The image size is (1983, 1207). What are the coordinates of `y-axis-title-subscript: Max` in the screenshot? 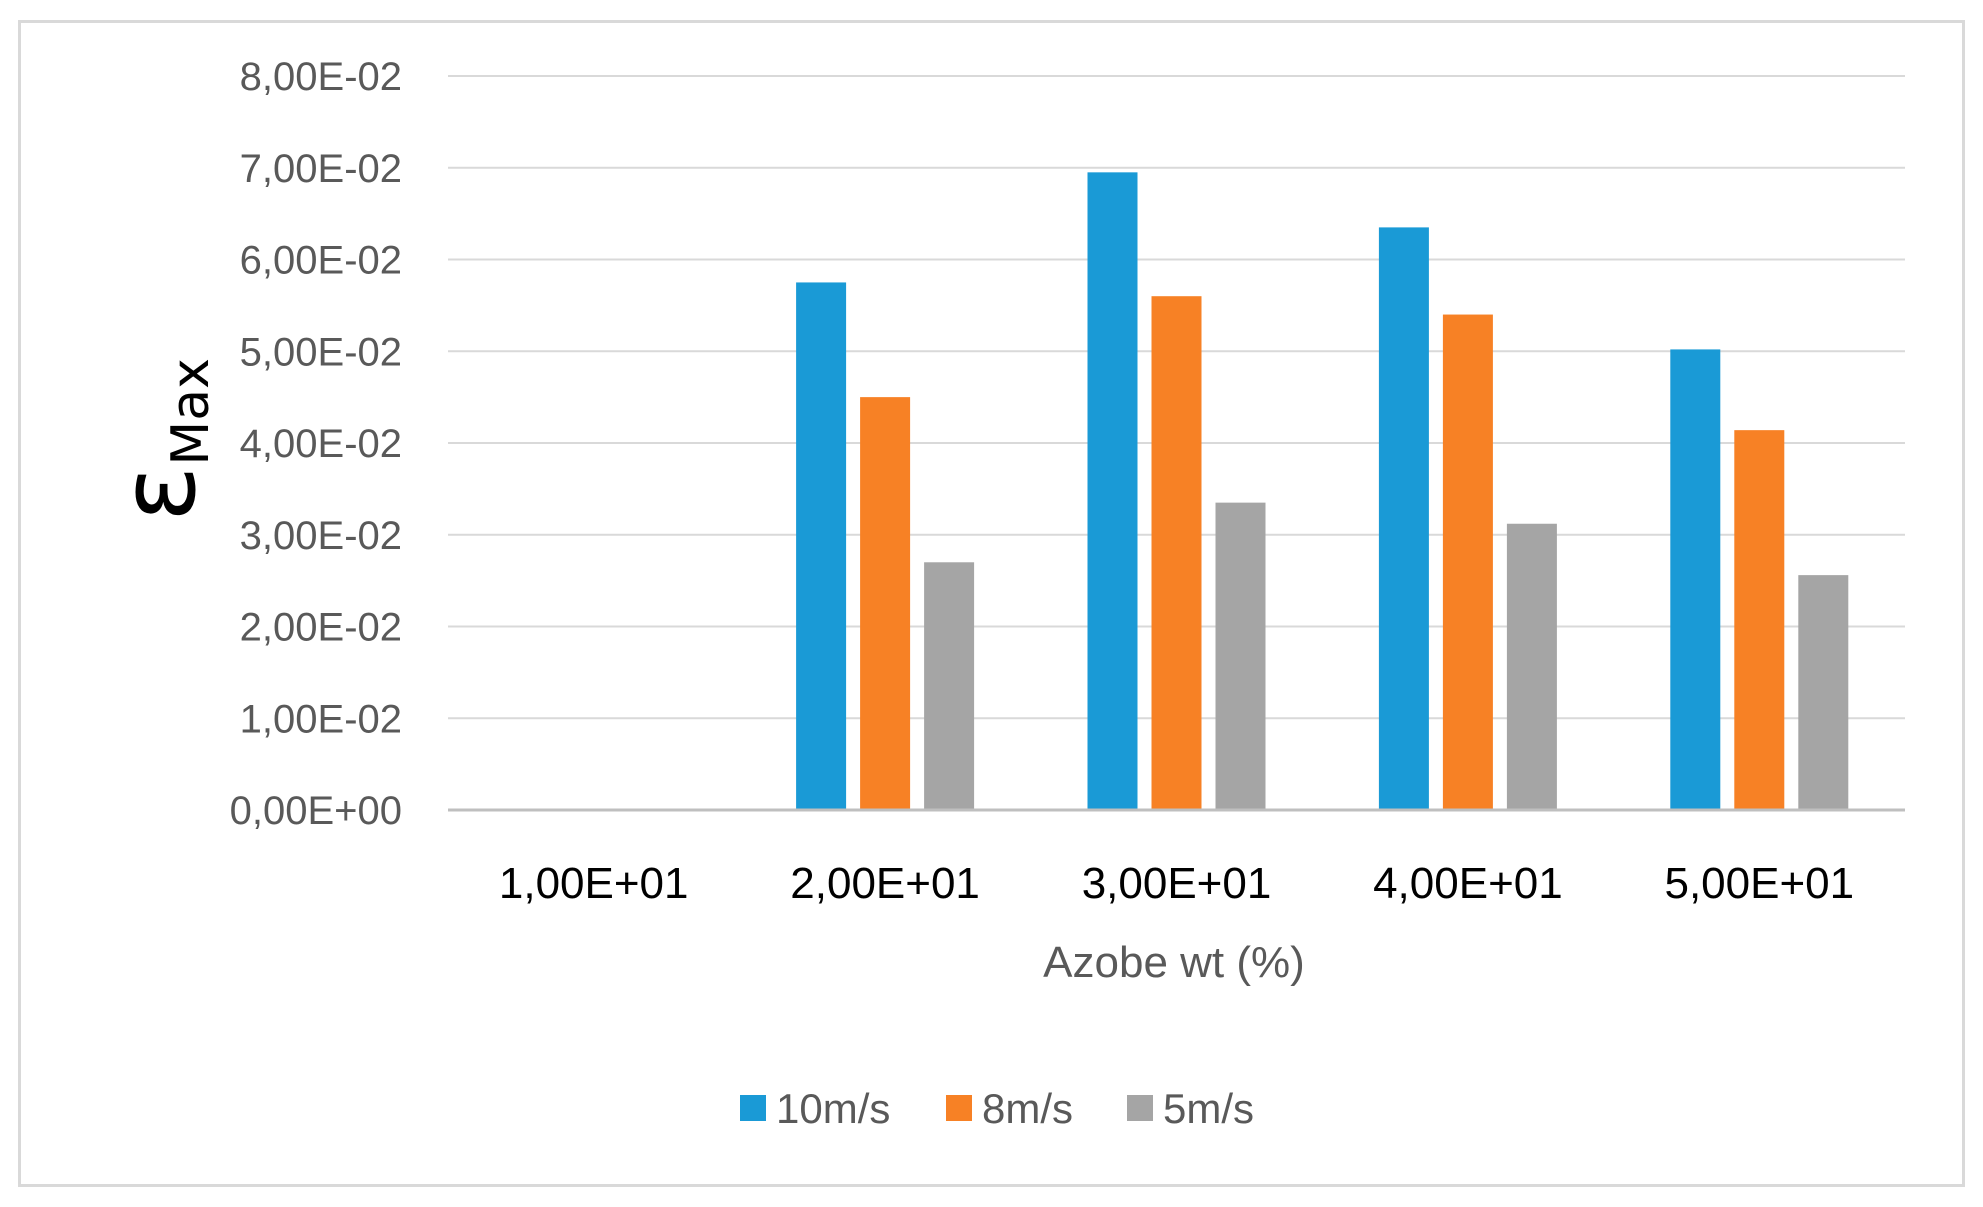 It's located at (191, 412).